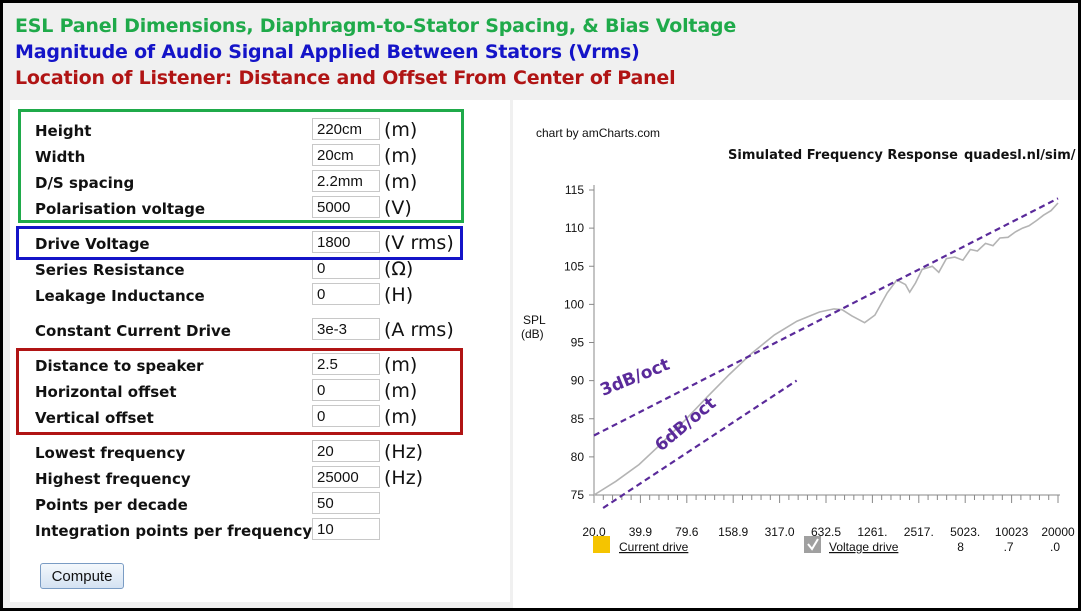 The image size is (1081, 611). Describe the element at coordinates (260, 417) in the screenshot. I see `row-vertical-offset: Vertical offset (m)` at that location.